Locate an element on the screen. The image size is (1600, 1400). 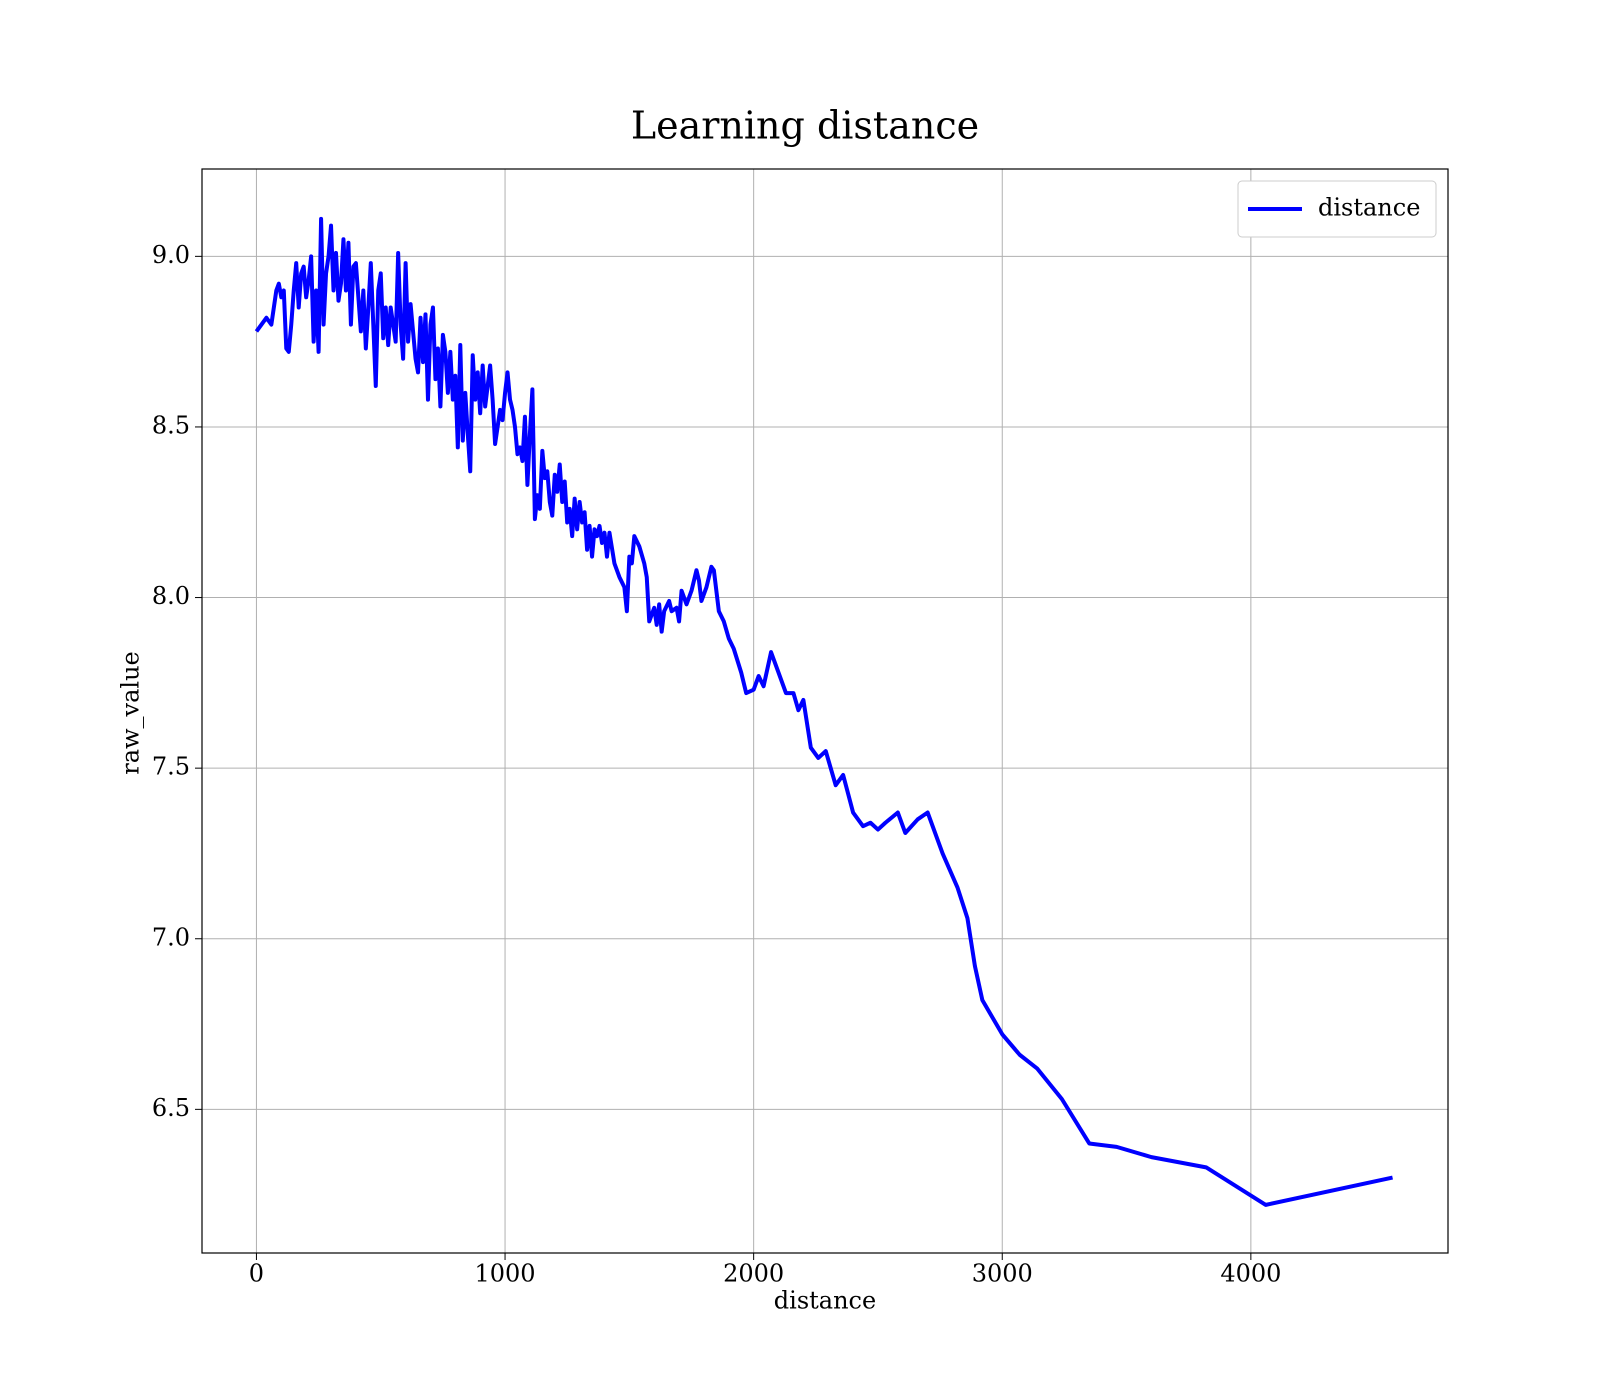
legend-label: distance is located at coordinates (1369, 208).